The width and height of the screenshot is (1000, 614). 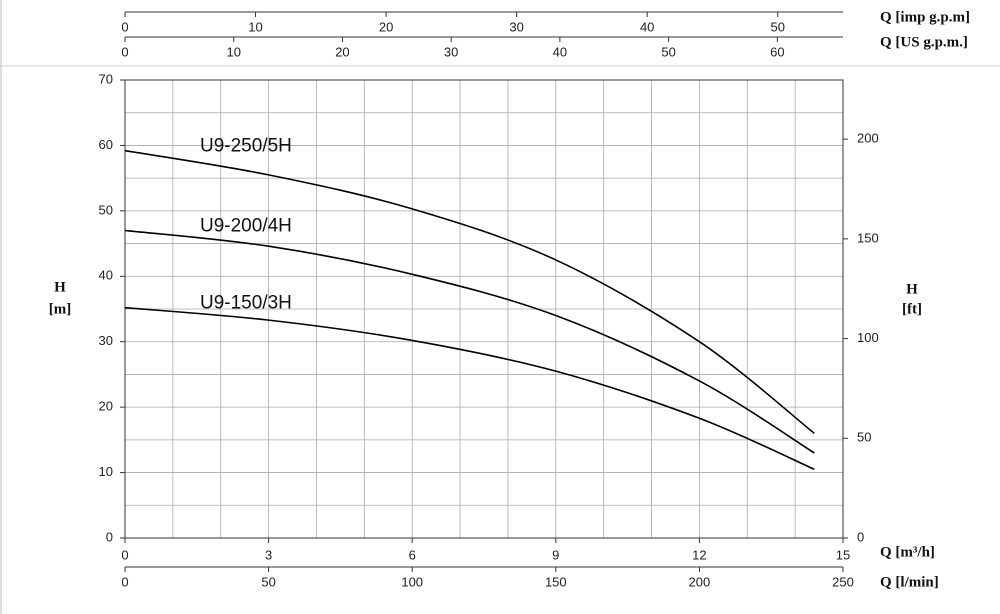 What do you see at coordinates (912, 289) in the screenshot?
I see `y2-axis-title: H` at bounding box center [912, 289].